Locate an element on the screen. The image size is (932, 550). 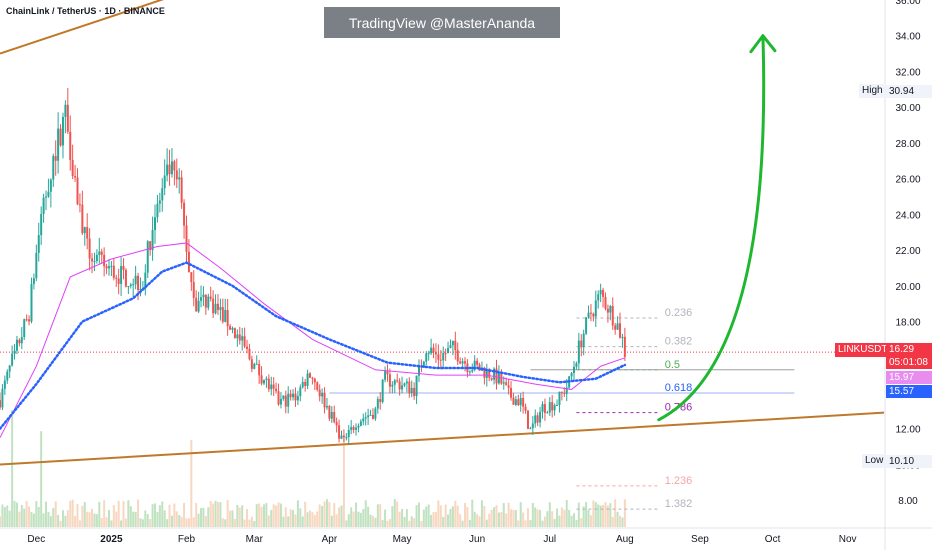
y-tick-label: 36.00 is located at coordinates (907, 3).